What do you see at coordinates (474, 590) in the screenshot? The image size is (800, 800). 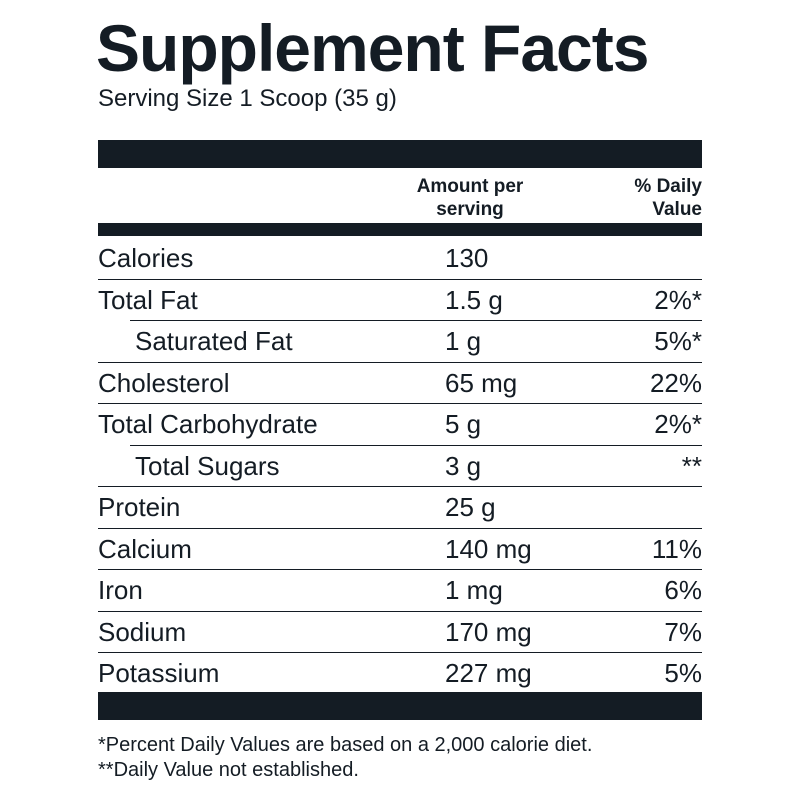 I see `amount: 1 mg` at bounding box center [474, 590].